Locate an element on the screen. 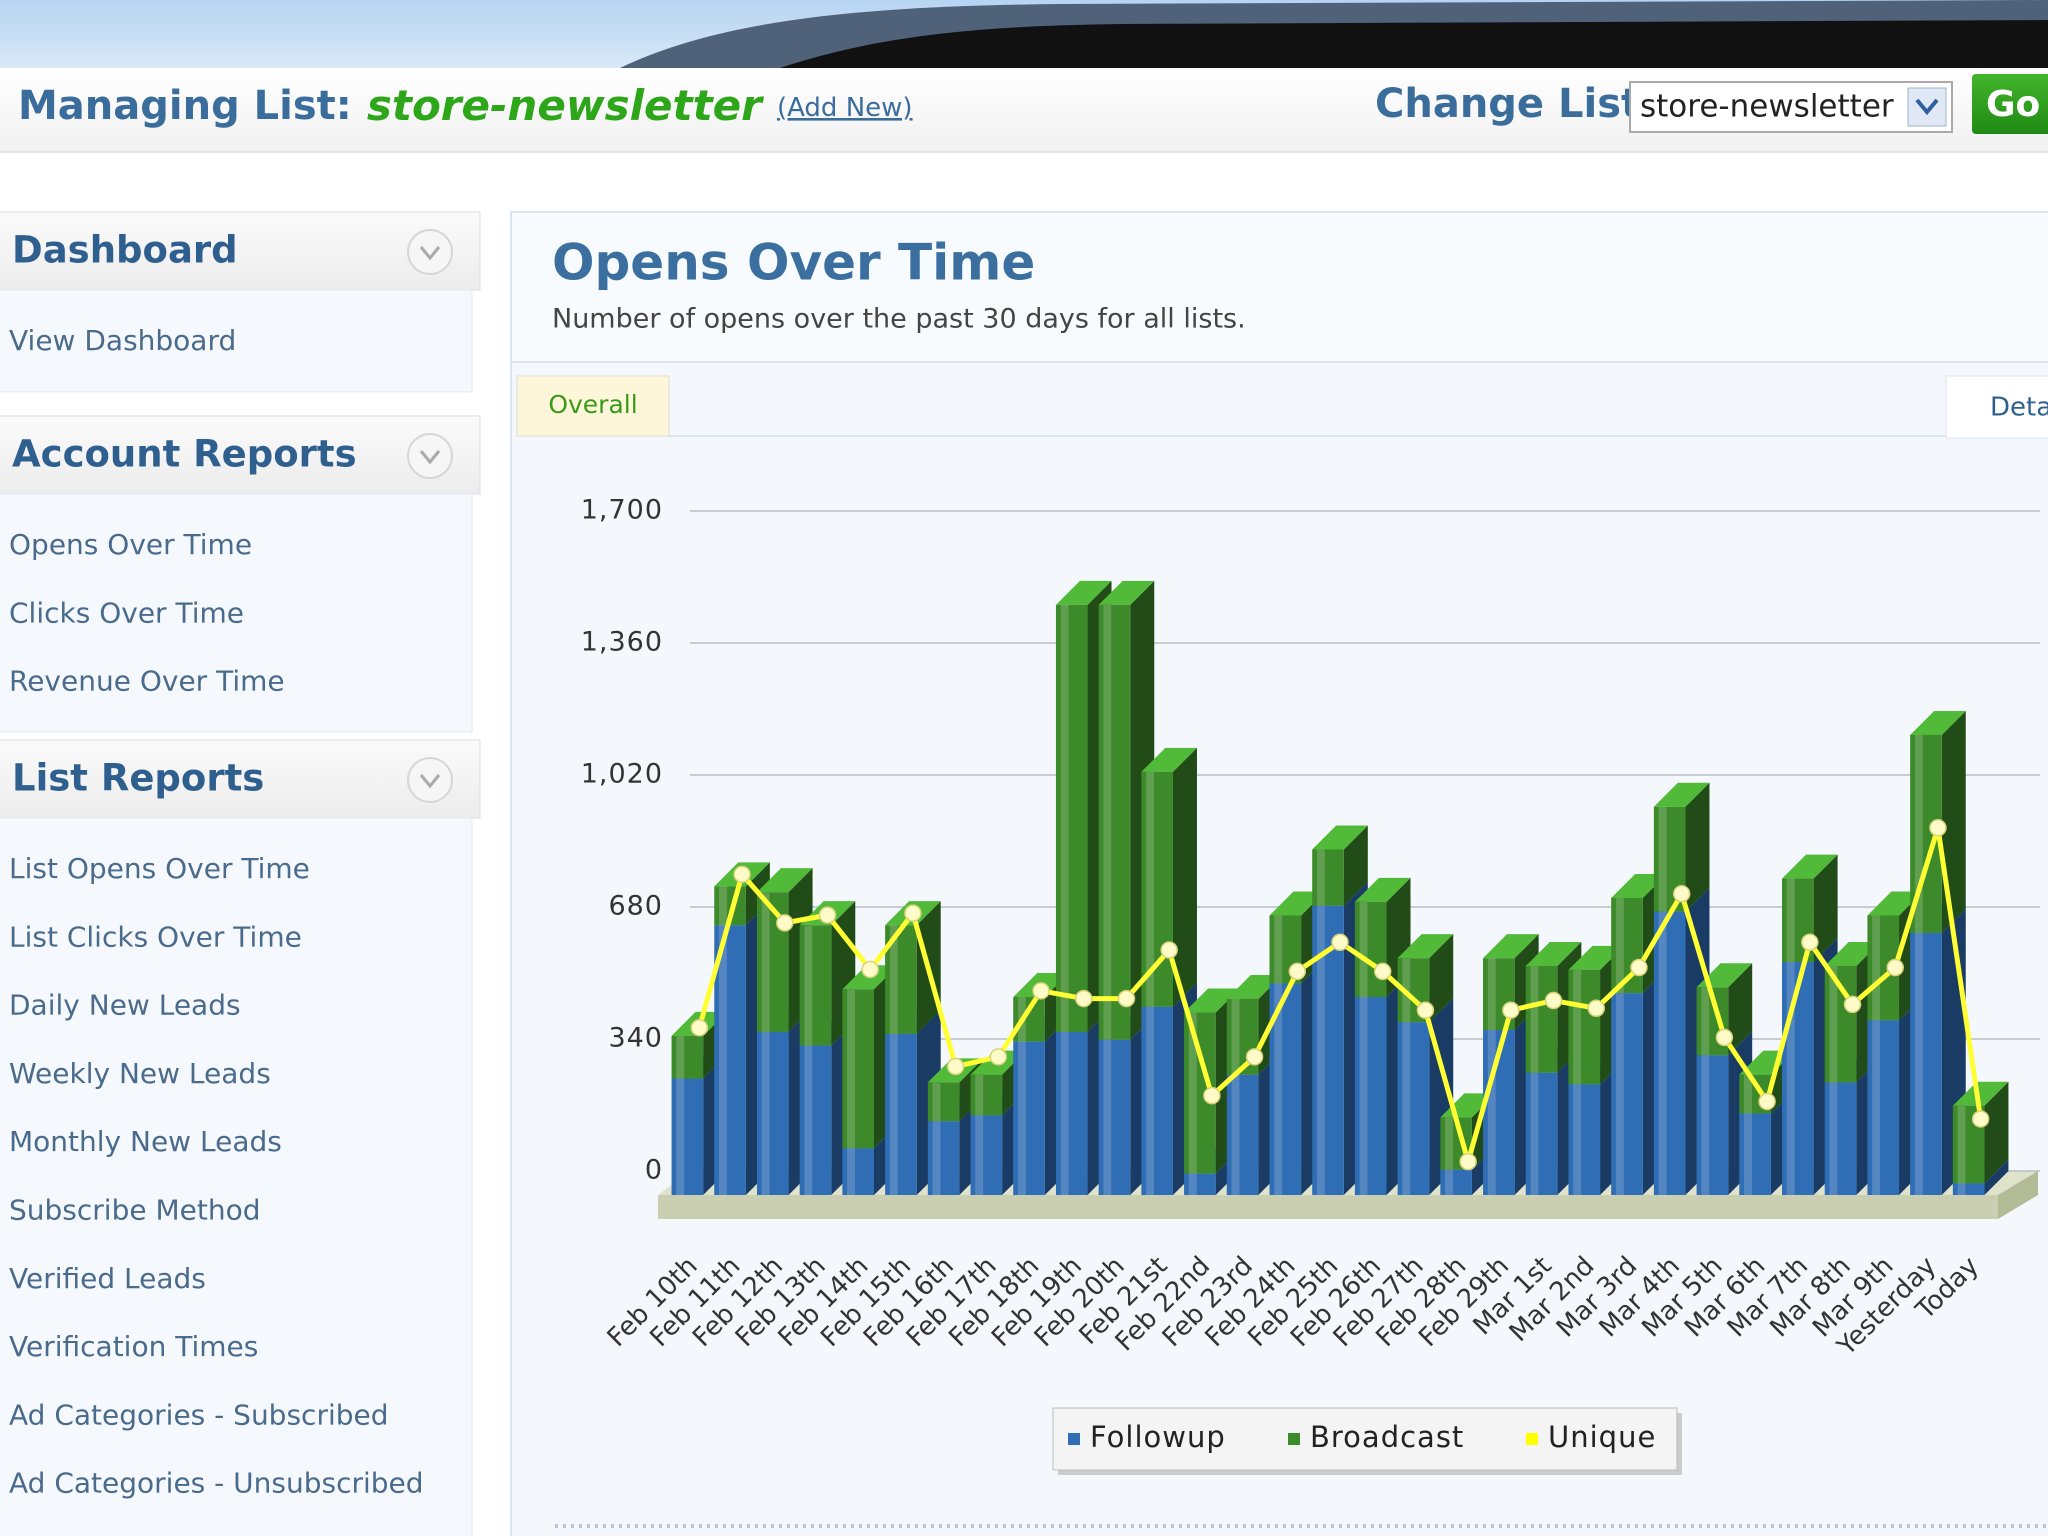 The height and width of the screenshot is (1536, 2048). nav-link: Weekly New Leads is located at coordinates (140, 1073).